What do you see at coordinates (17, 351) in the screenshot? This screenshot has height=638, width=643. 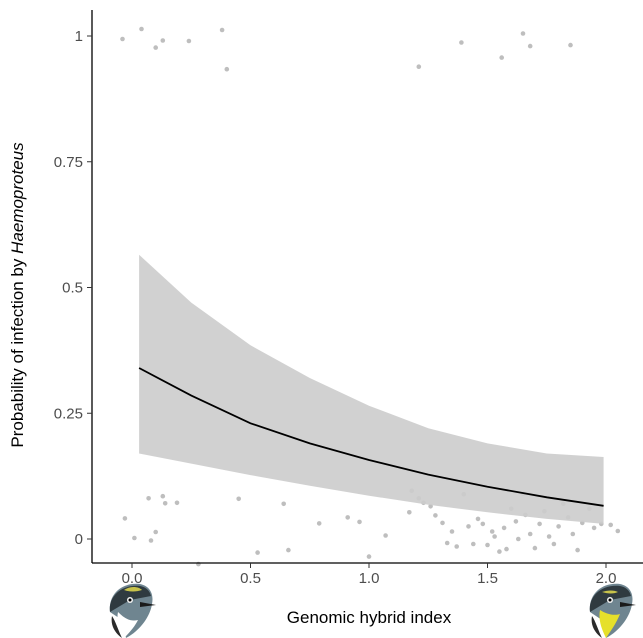 I see `y-axis-title-prefix: Probability of infection by` at bounding box center [17, 351].